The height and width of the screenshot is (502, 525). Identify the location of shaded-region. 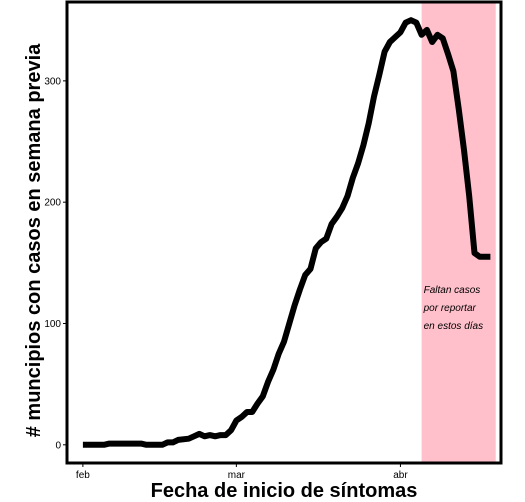
(458, 232).